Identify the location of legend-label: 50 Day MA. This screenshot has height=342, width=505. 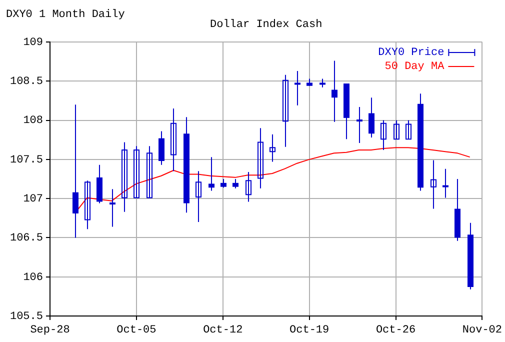
(414, 66).